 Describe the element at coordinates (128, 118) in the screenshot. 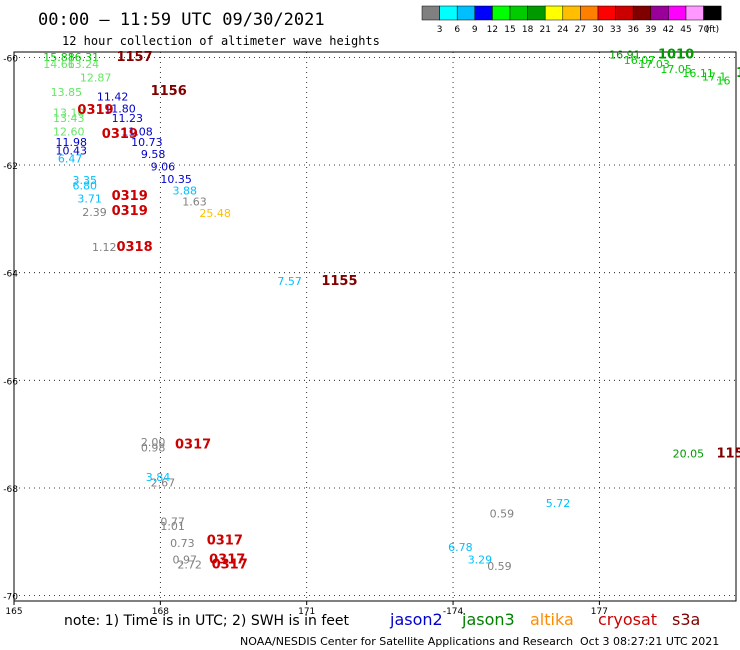

I see `wave-height-label: 11.23` at that location.